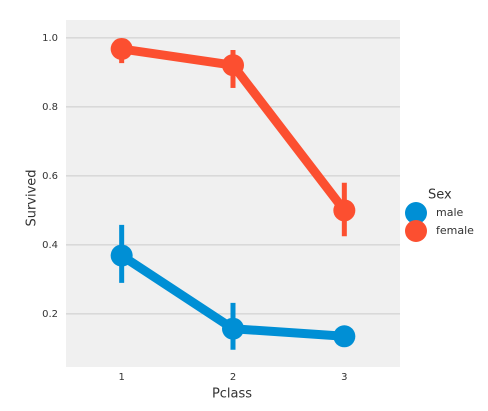 The width and height of the screenshot is (488, 411). Describe the element at coordinates (32, 197) in the screenshot. I see `y-axis-label: Survived` at that location.